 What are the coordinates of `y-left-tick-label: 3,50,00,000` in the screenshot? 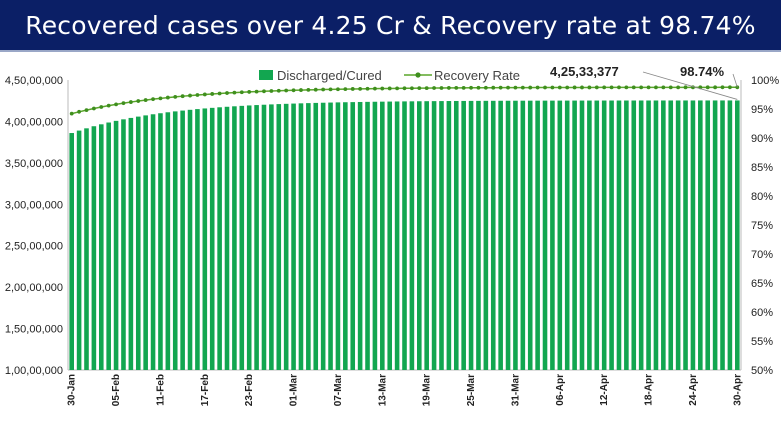 It's located at (34, 164).